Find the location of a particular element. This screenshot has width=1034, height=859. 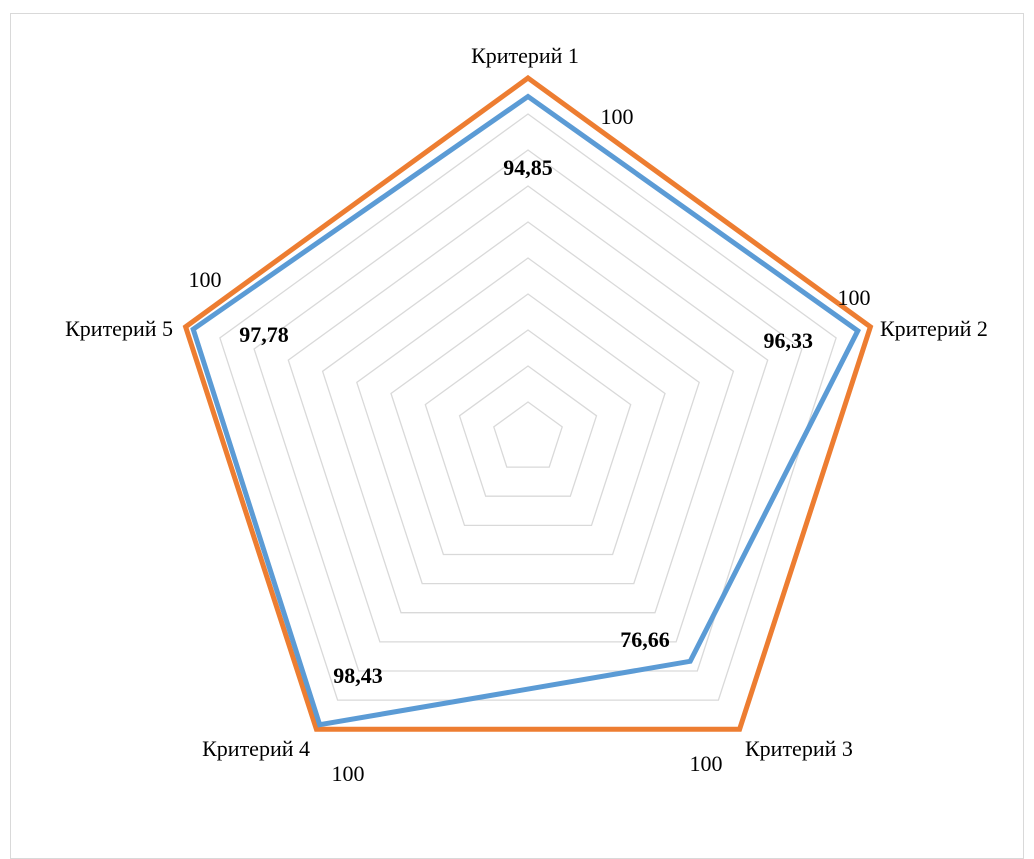

data-label: 98,43 is located at coordinates (358, 675).